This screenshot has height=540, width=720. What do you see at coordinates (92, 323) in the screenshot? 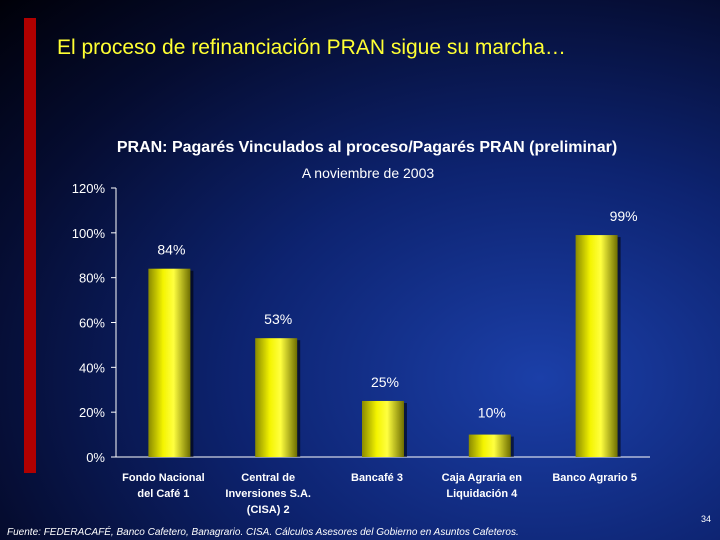
I see `y-tick-label: 60%` at bounding box center [92, 323].